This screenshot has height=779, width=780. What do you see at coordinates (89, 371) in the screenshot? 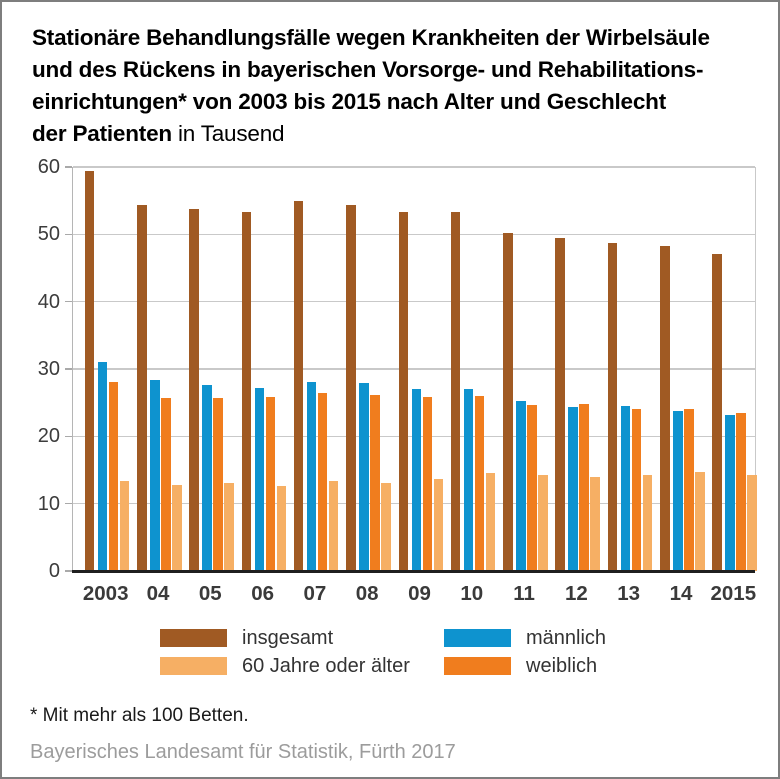
I see `bar-insgesamt-2003` at bounding box center [89, 371].